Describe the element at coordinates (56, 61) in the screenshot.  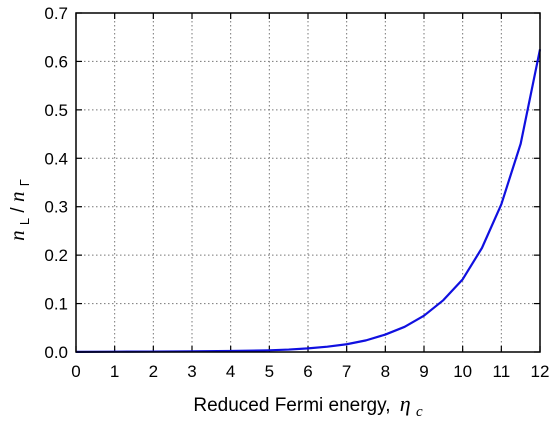
I see `y-tick-label: 0.6` at that location.